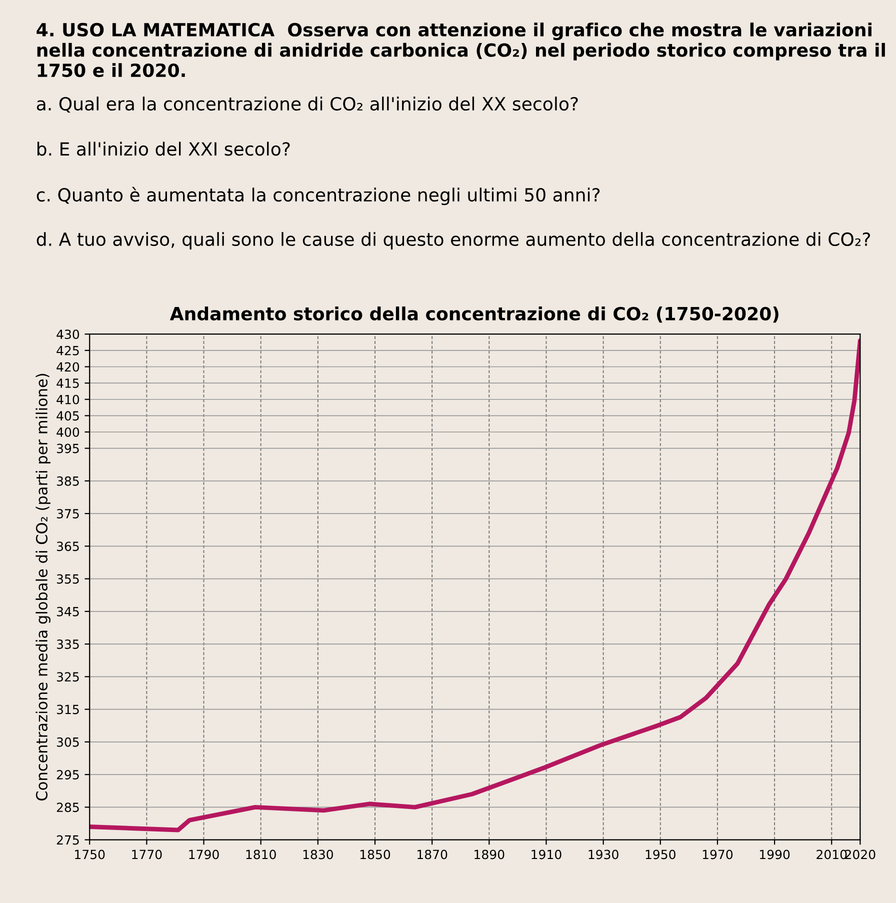  What do you see at coordinates (68, 432) in the screenshot?
I see `y-tick-label: 400` at bounding box center [68, 432].